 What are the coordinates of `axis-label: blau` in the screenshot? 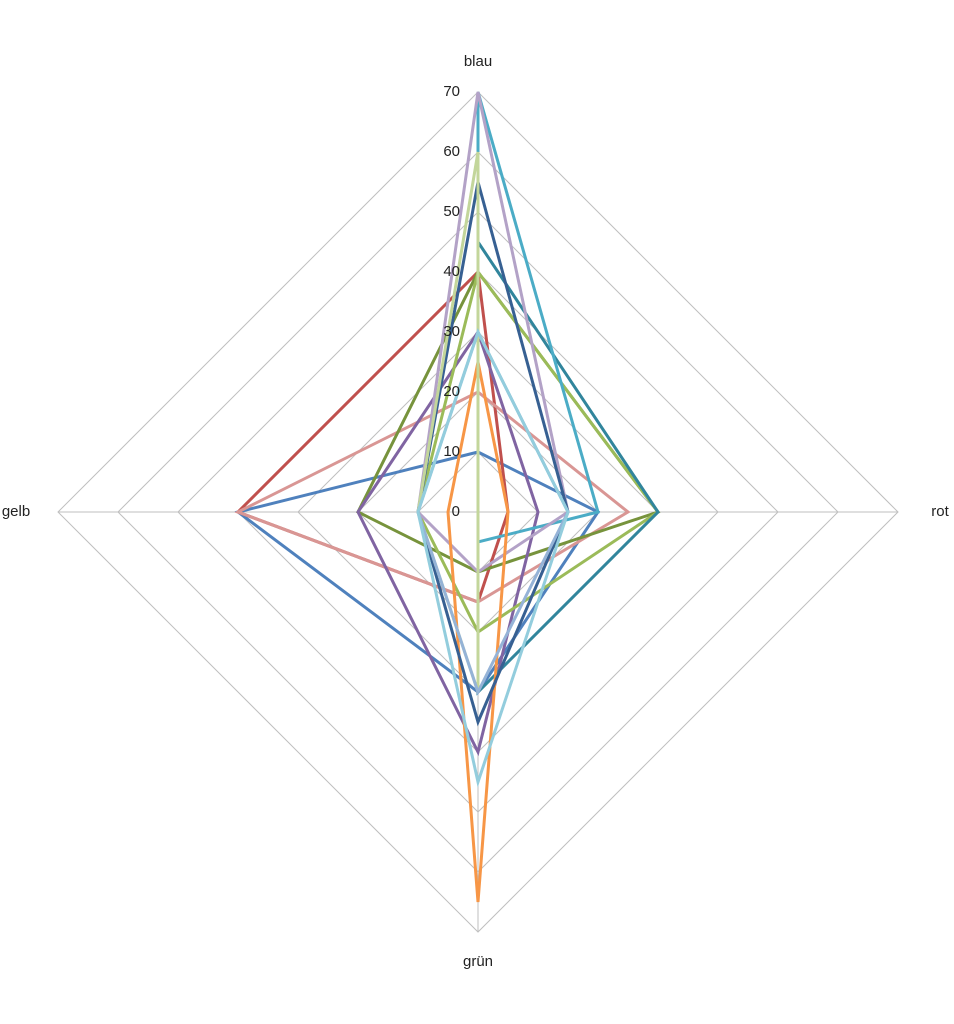 It's located at (478, 61).